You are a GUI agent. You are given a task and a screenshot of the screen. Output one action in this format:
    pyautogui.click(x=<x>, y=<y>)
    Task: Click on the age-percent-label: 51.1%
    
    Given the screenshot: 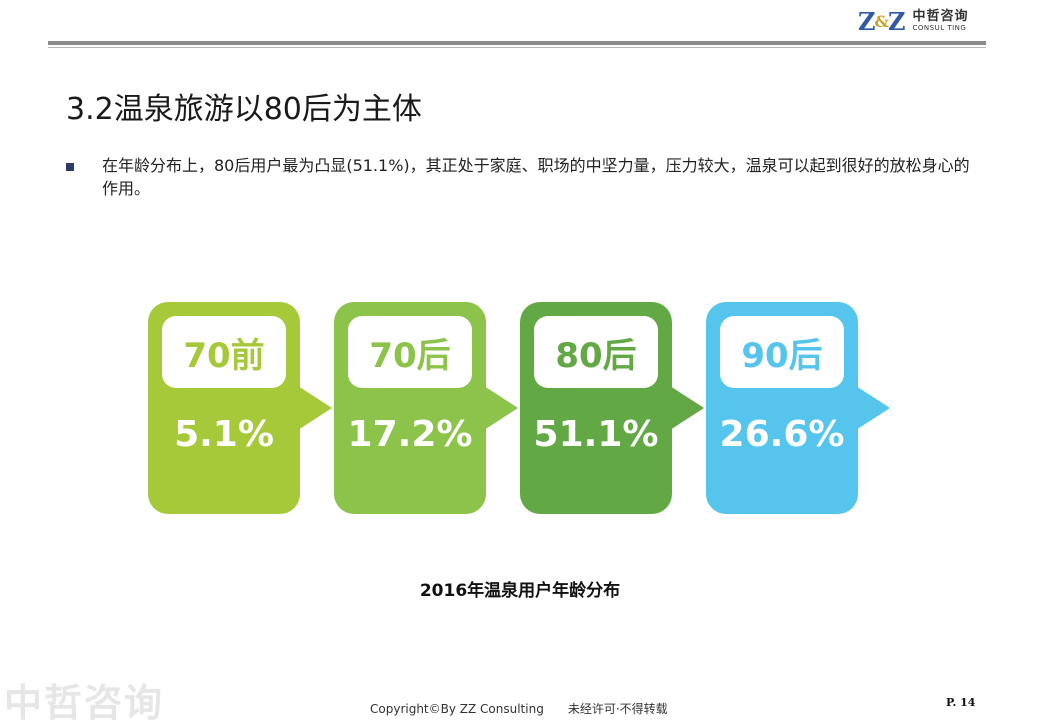 What is the action you would take?
    pyautogui.click(x=596, y=434)
    